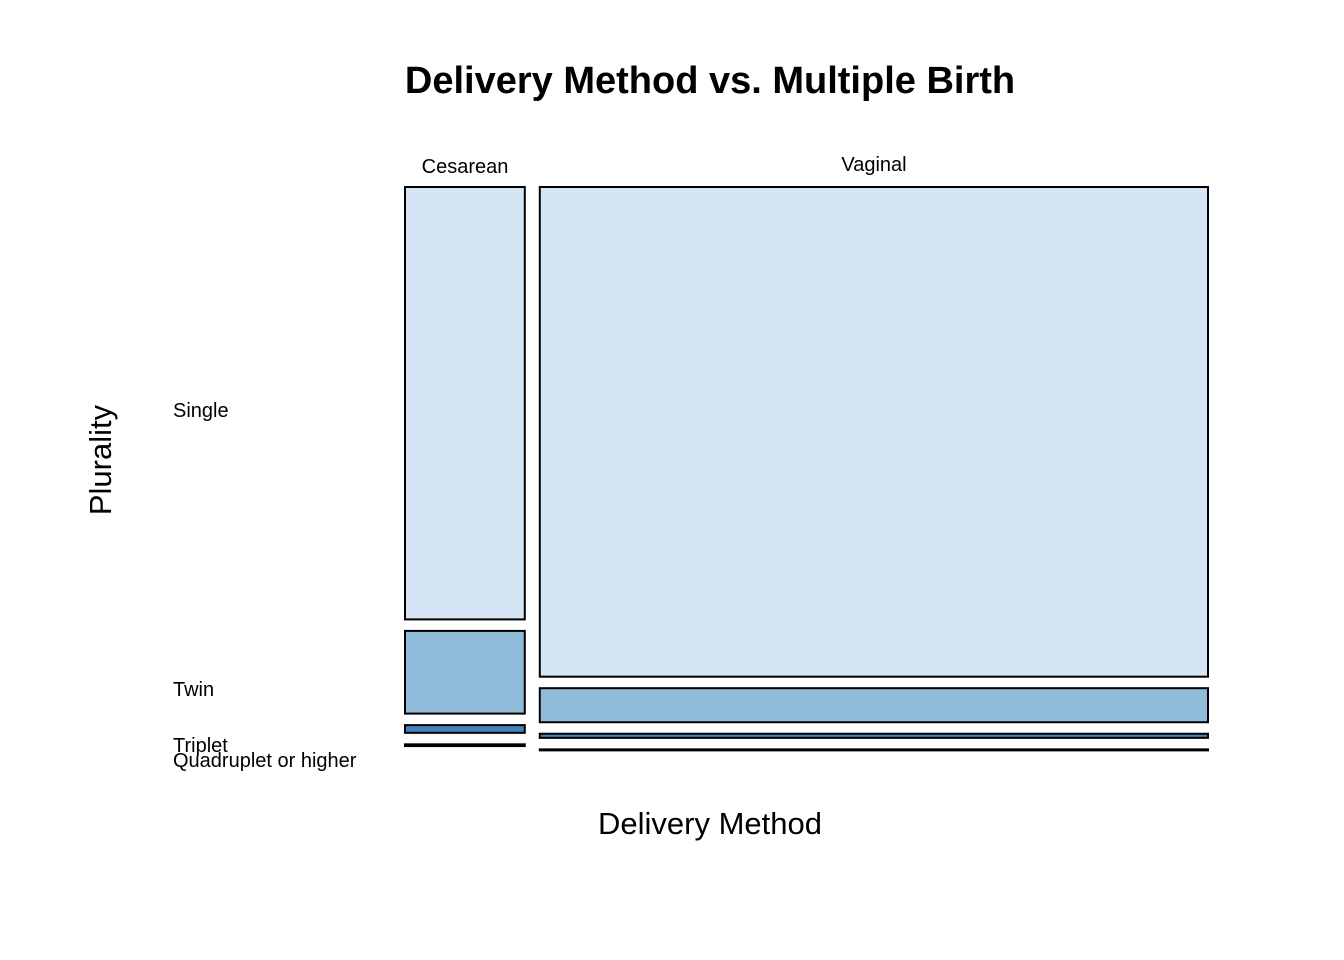 The image size is (1344, 960). I want to click on mosaic-cell-vaginal-triplet, so click(873, 735).